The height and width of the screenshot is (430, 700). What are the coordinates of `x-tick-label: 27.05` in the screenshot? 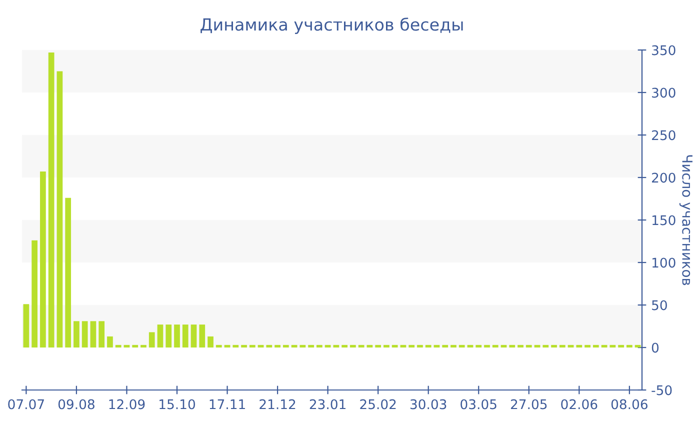 It's located at (528, 404).